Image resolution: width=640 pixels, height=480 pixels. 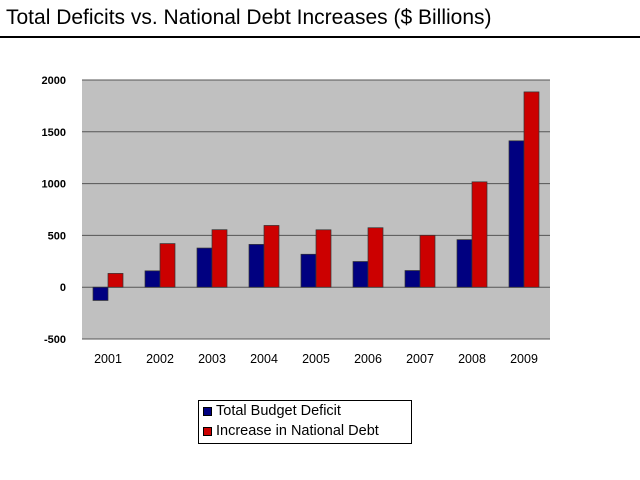 I want to click on bar-deficit-2007, so click(x=412, y=279).